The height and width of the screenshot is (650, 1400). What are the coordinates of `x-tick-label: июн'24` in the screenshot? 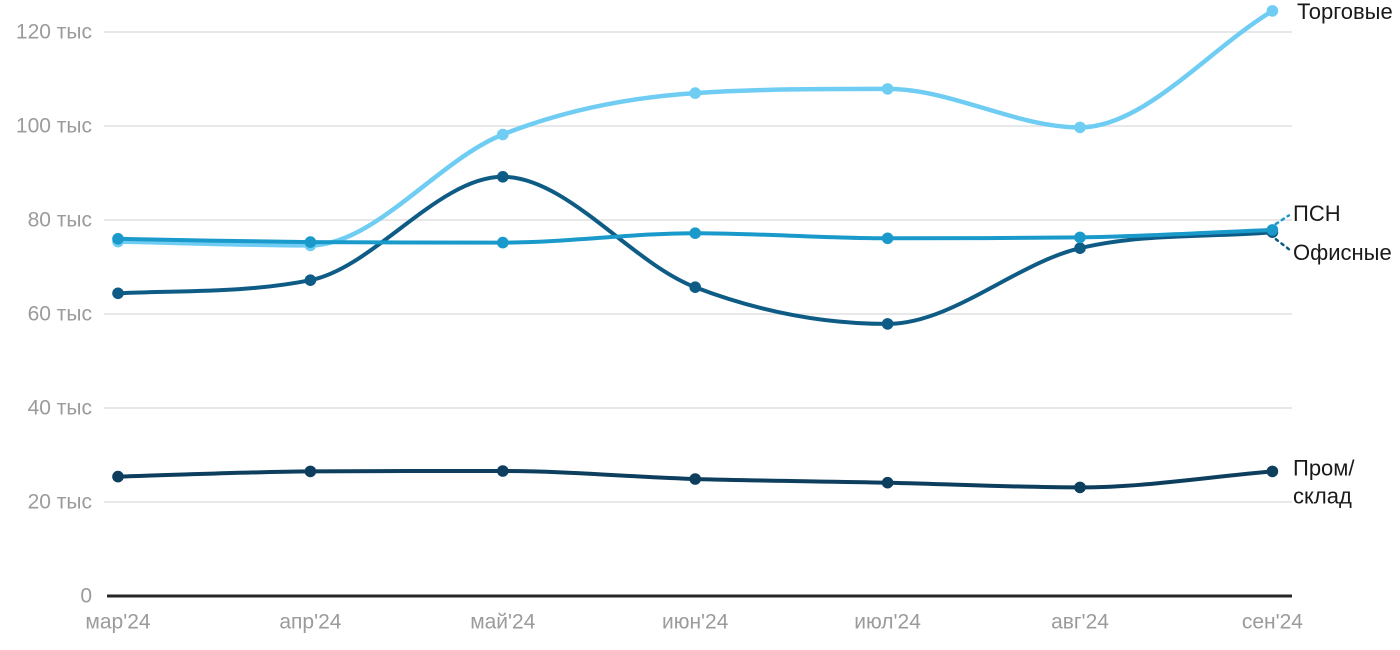 It's located at (695, 622).